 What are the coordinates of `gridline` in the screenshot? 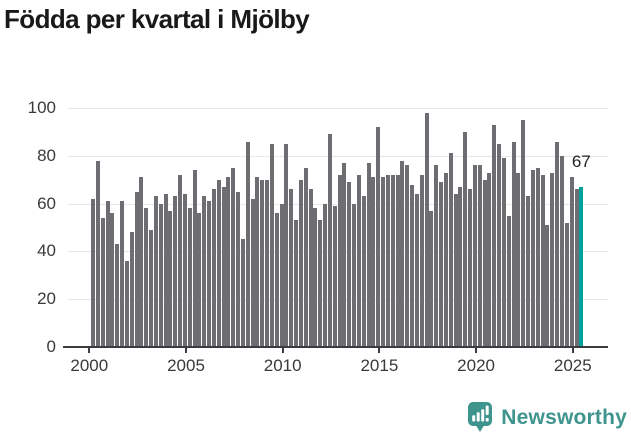 It's located at (338, 108).